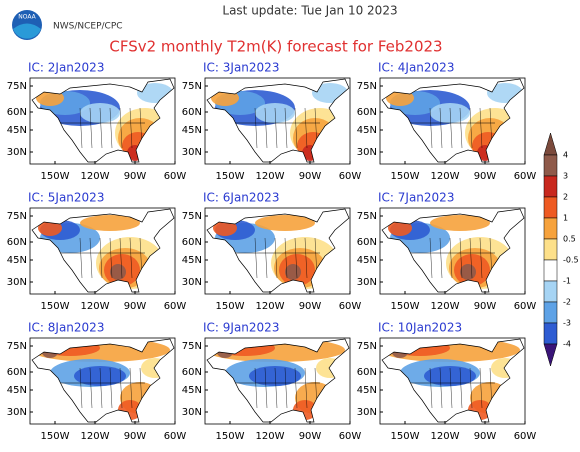 This screenshot has width=580, height=452. I want to click on logo-wave, so click(27, 31).